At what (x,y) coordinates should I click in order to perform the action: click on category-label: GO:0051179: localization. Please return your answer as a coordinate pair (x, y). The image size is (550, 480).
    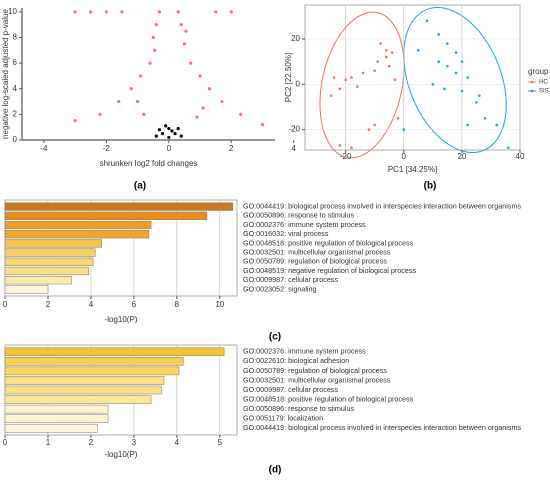
    Looking at the image, I should click on (283, 418).